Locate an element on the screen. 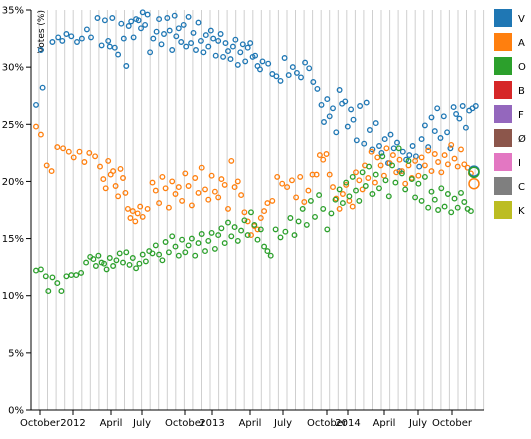 The width and height of the screenshot is (531, 439). legend-label: C is located at coordinates (521, 187).